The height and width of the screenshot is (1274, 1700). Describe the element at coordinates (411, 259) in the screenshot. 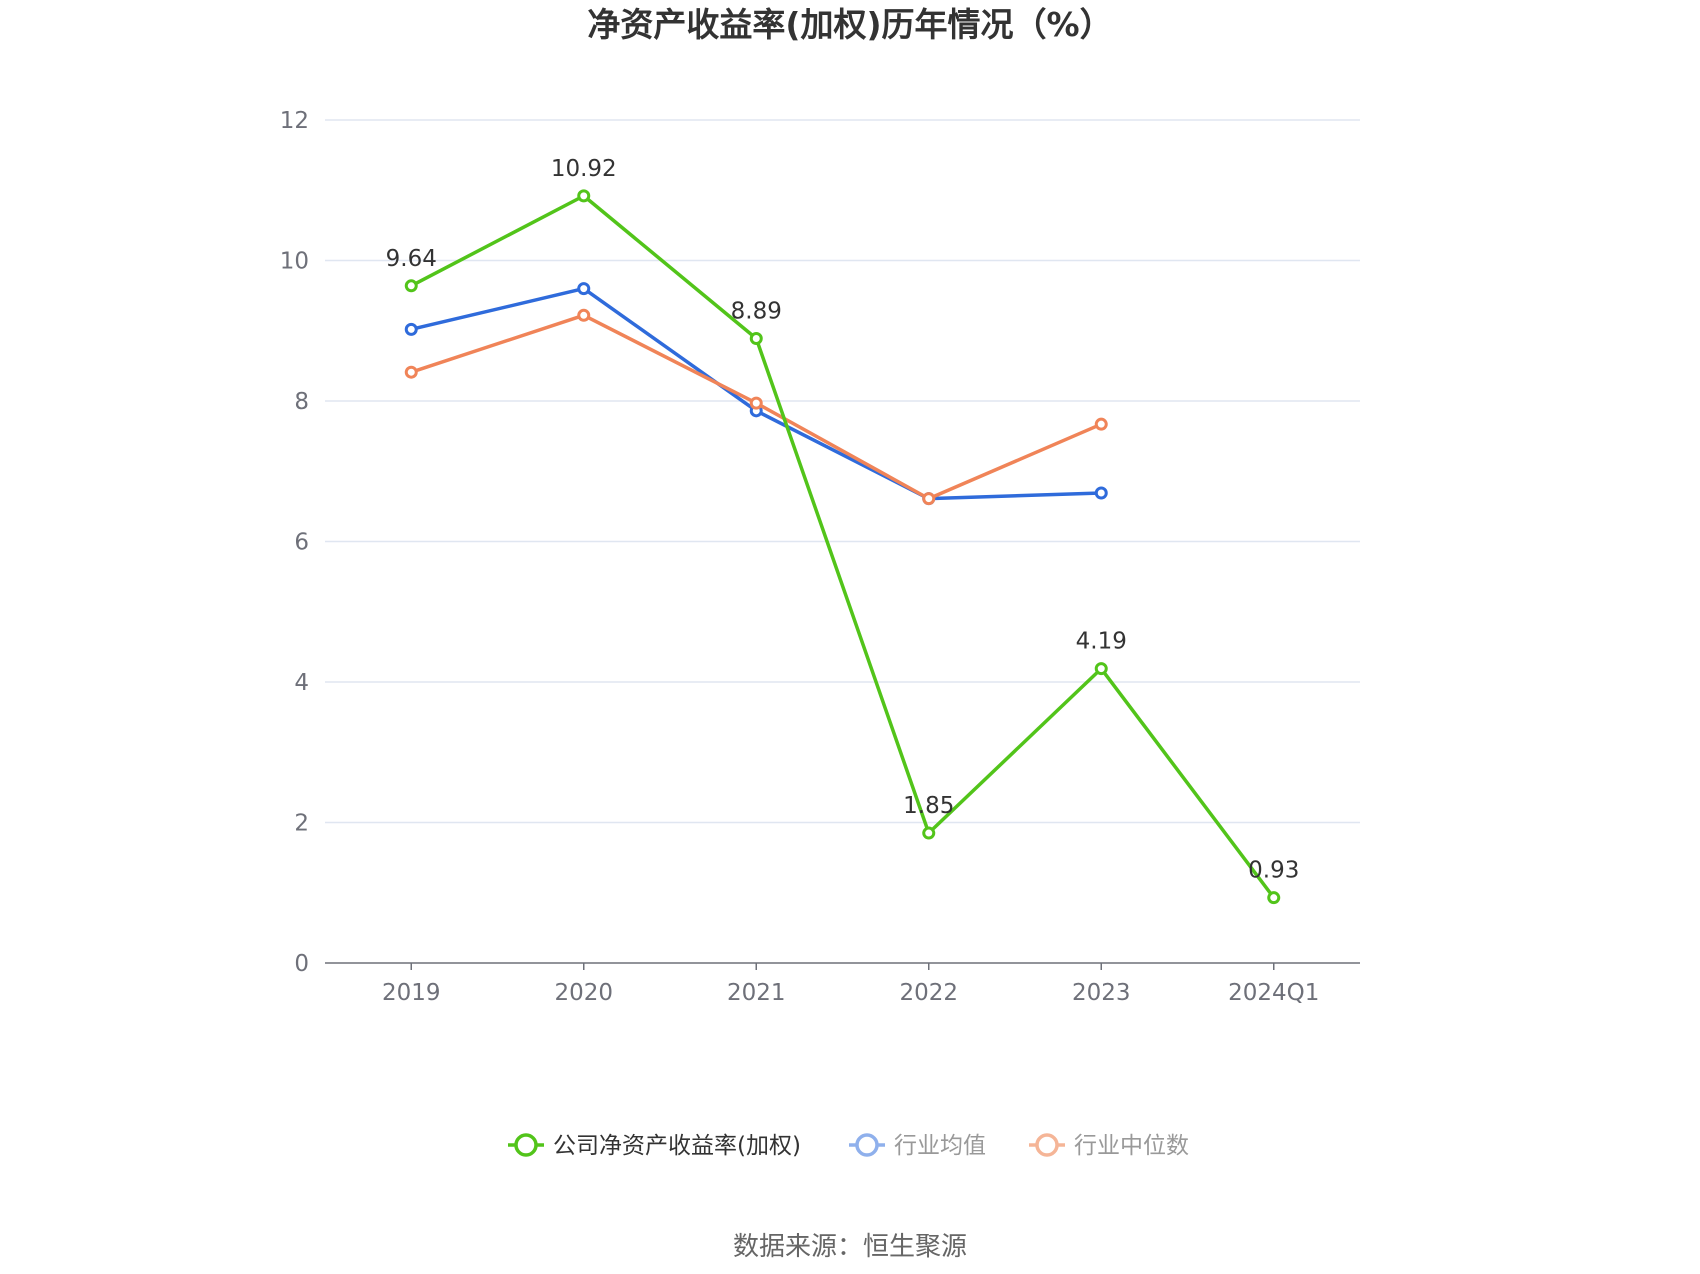

I see `data-label: 9.64` at that location.